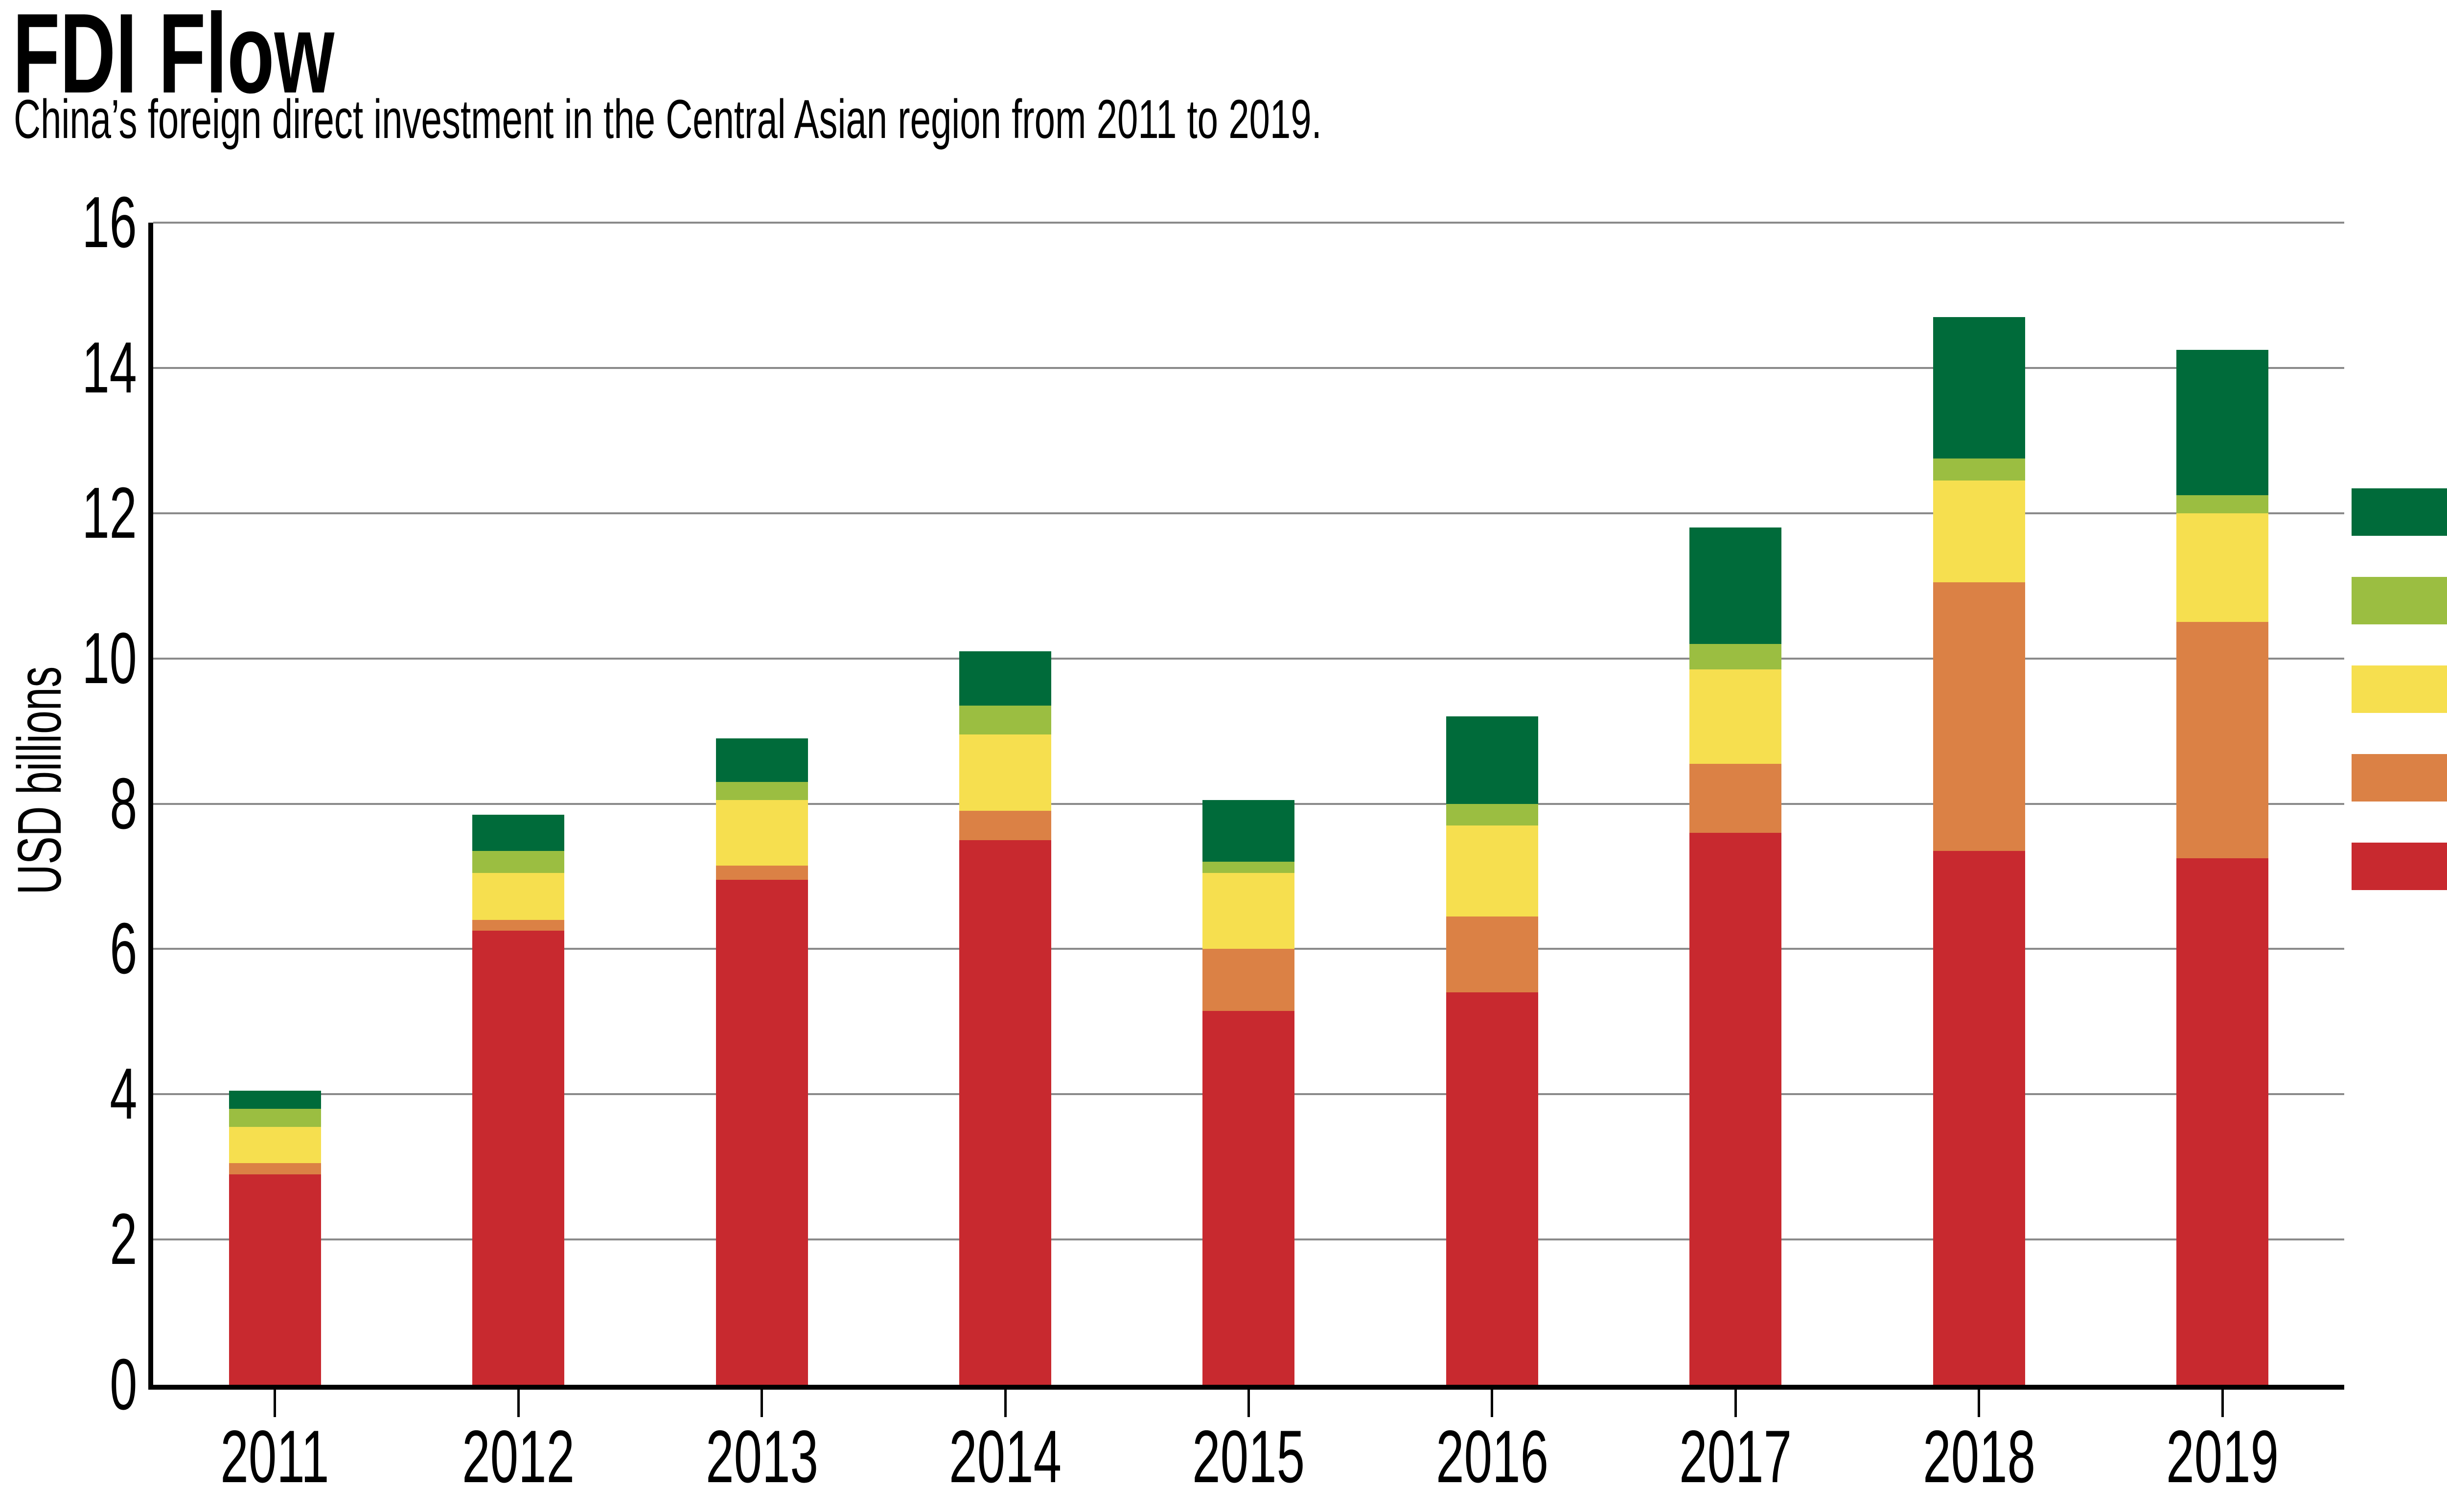 The height and width of the screenshot is (1512, 2447). Describe the element at coordinates (518, 861) in the screenshot. I see `bar-segment-turkmenistan-2012` at that location.